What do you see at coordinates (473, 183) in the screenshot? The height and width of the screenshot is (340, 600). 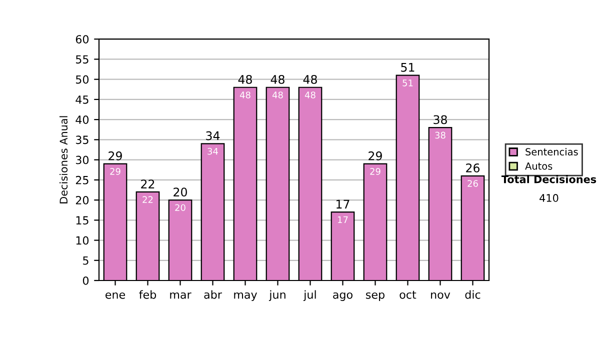 I see `data-label: 26` at bounding box center [473, 183].